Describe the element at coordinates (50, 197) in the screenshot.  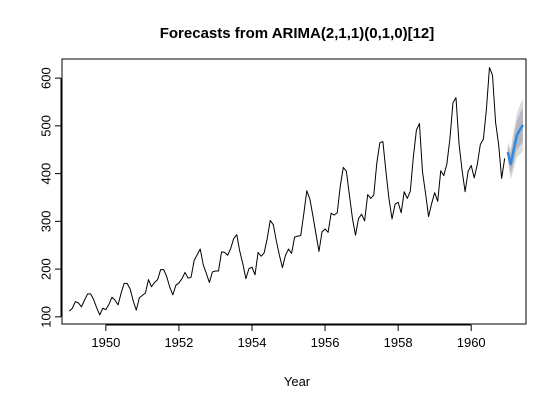
I see `y-axis: 100 200 300 400 500 600` at that location.